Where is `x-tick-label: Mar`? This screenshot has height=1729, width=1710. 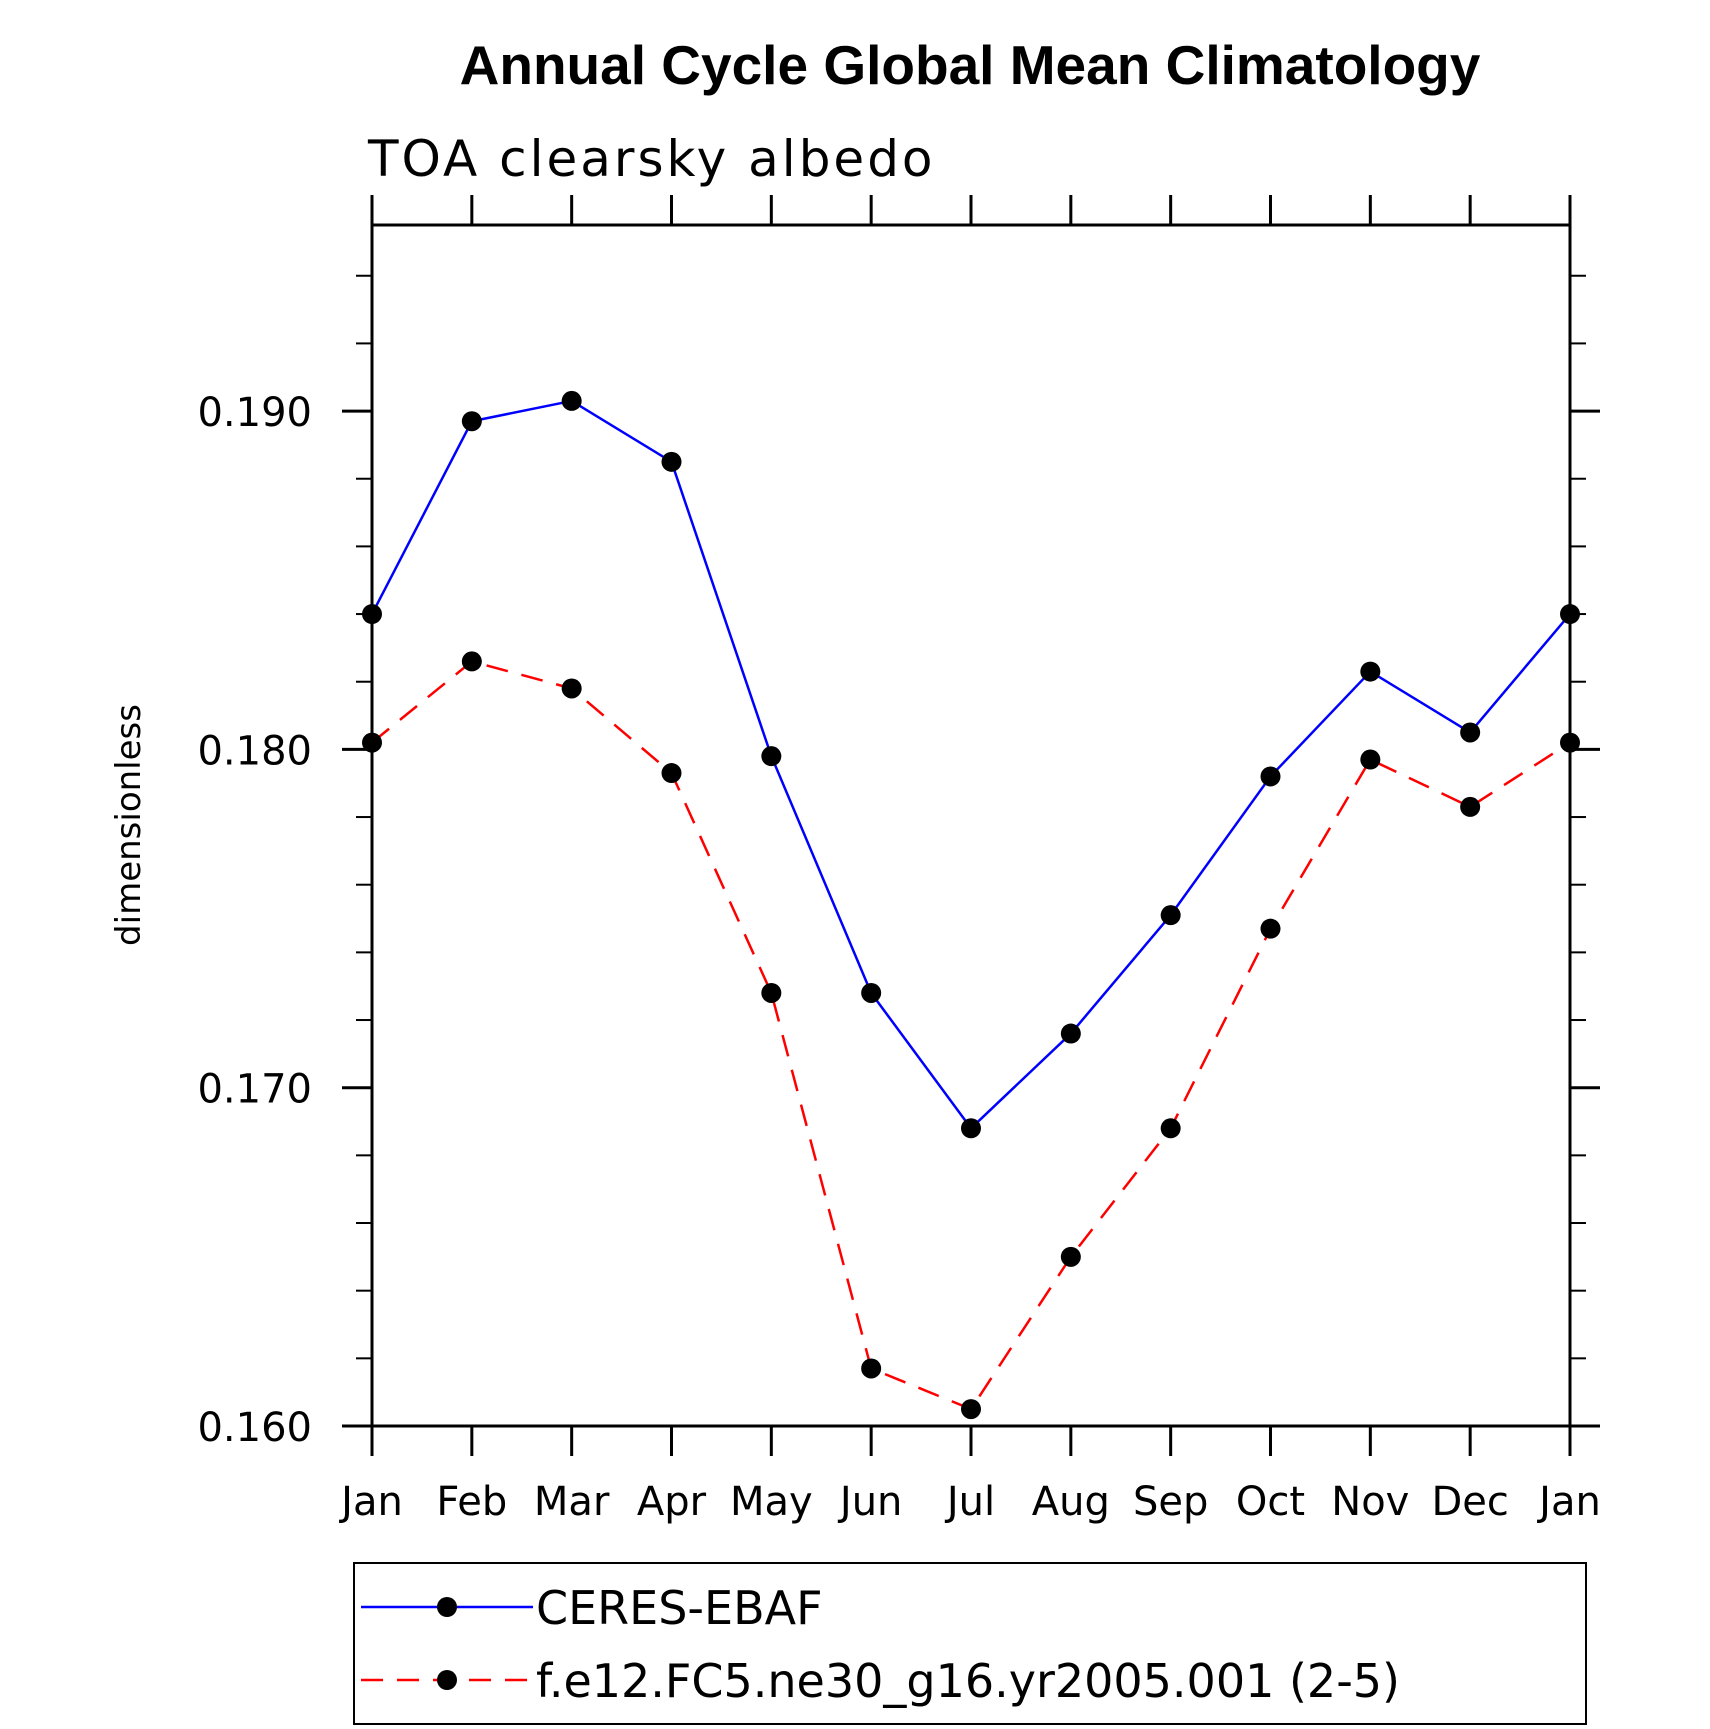 x-tick-label: Mar is located at coordinates (572, 1502).